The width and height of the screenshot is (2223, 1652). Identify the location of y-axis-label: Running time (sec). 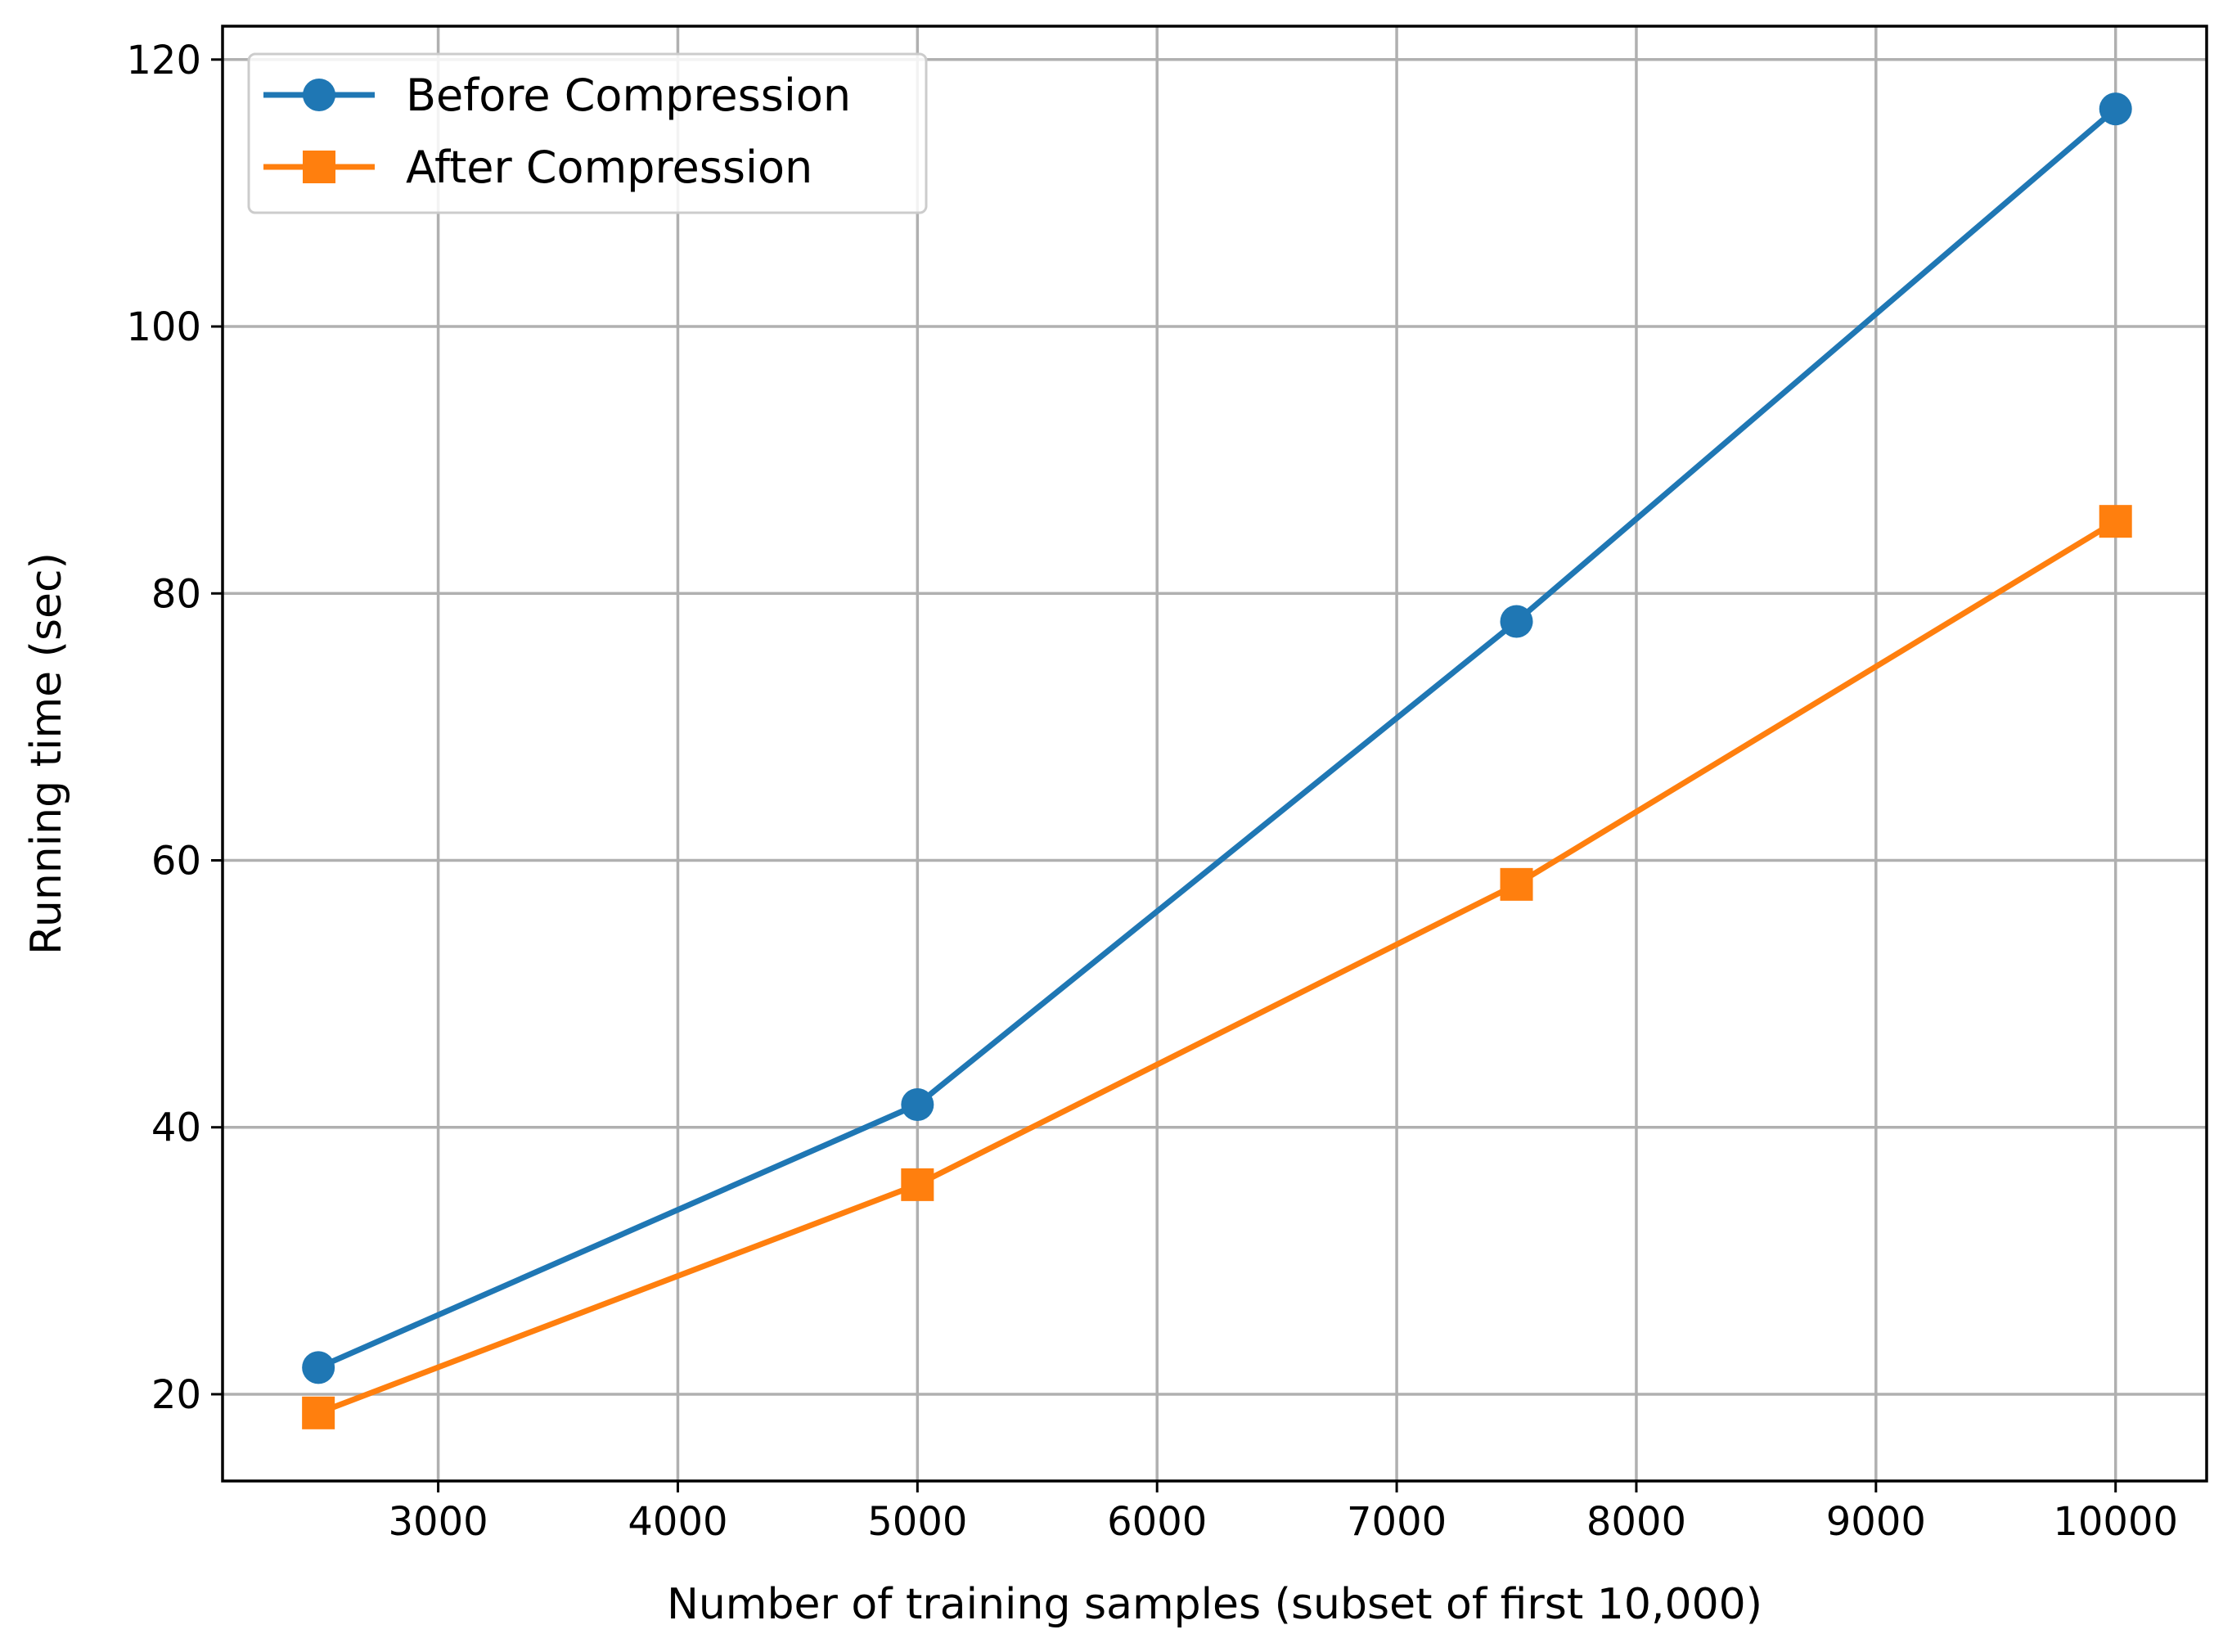
(47, 753).